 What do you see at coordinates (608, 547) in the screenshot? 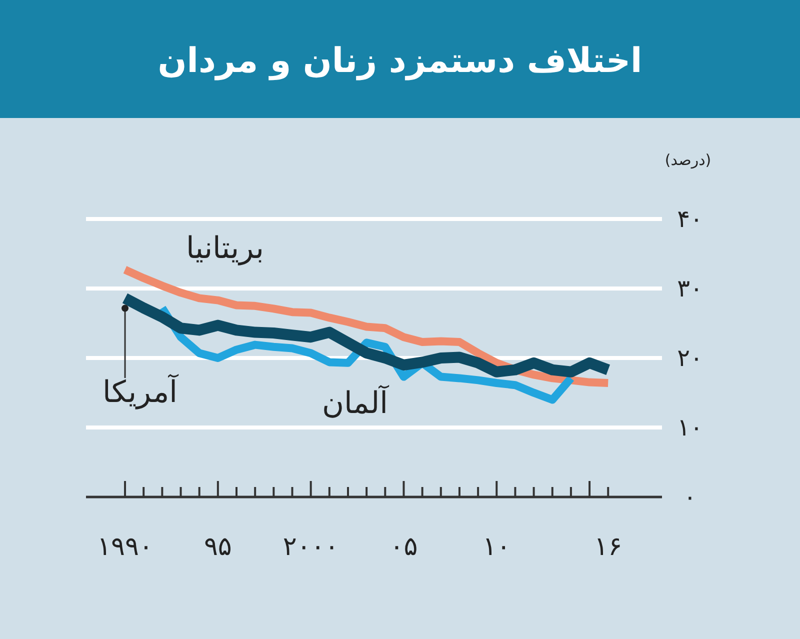
I see `x-tick-label: ۱۶` at bounding box center [608, 547].